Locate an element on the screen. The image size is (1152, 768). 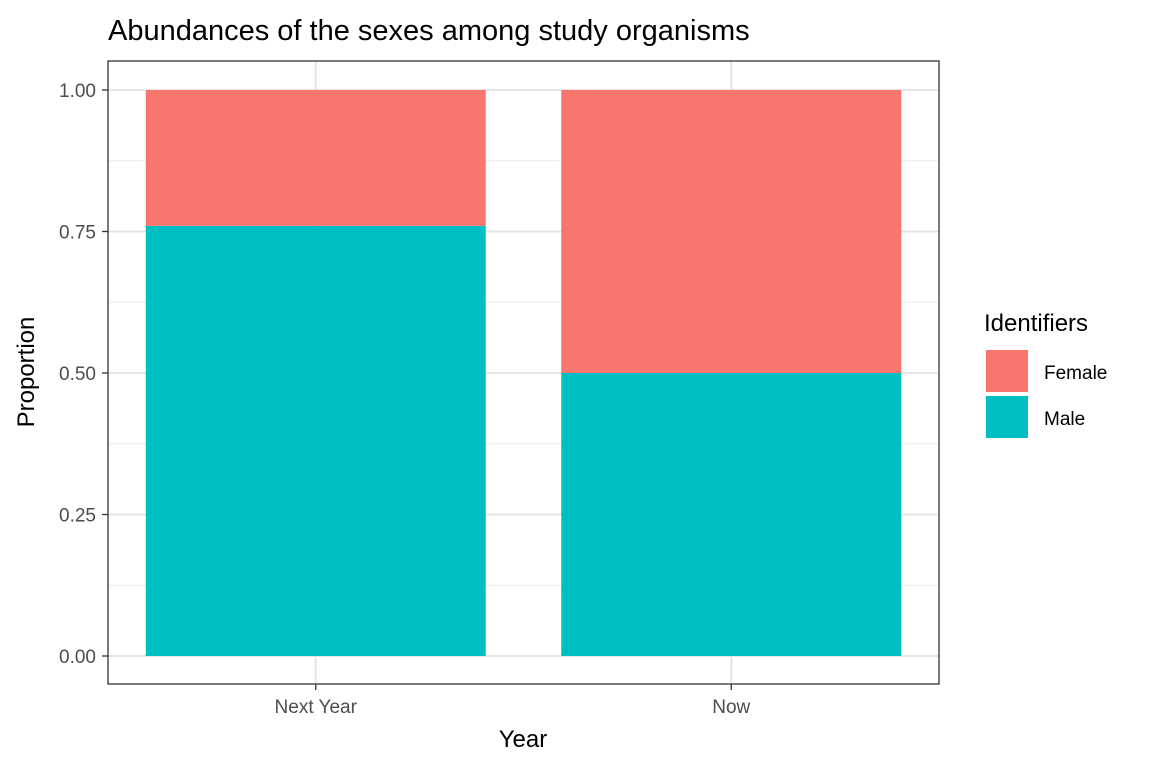
x-tick-label: Now is located at coordinates (731, 707).